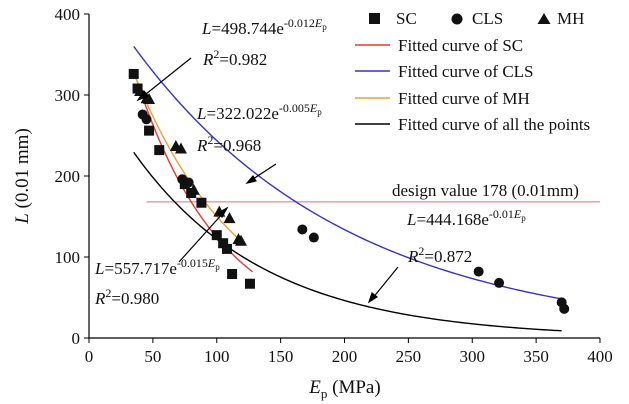 This screenshot has height=404, width=629. Describe the element at coordinates (600, 356) in the screenshot. I see `x-tick-label: 400` at that location.